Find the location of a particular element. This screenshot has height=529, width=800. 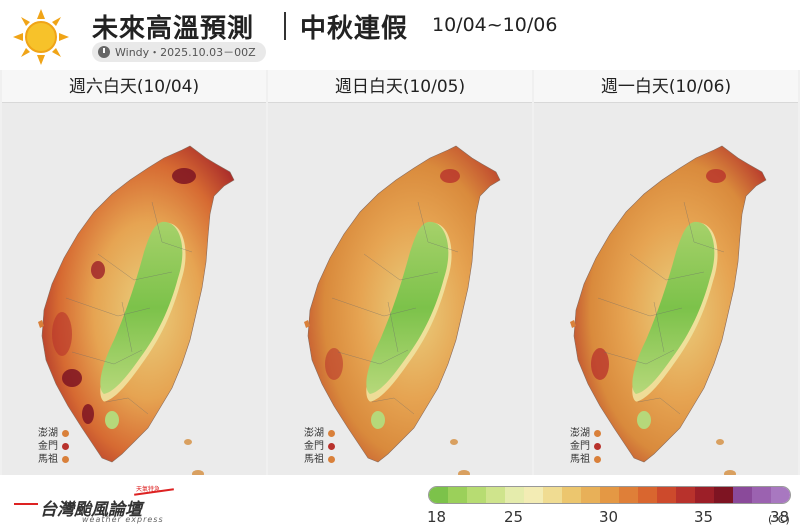

temperature-legend-bar is located at coordinates (609, 495).